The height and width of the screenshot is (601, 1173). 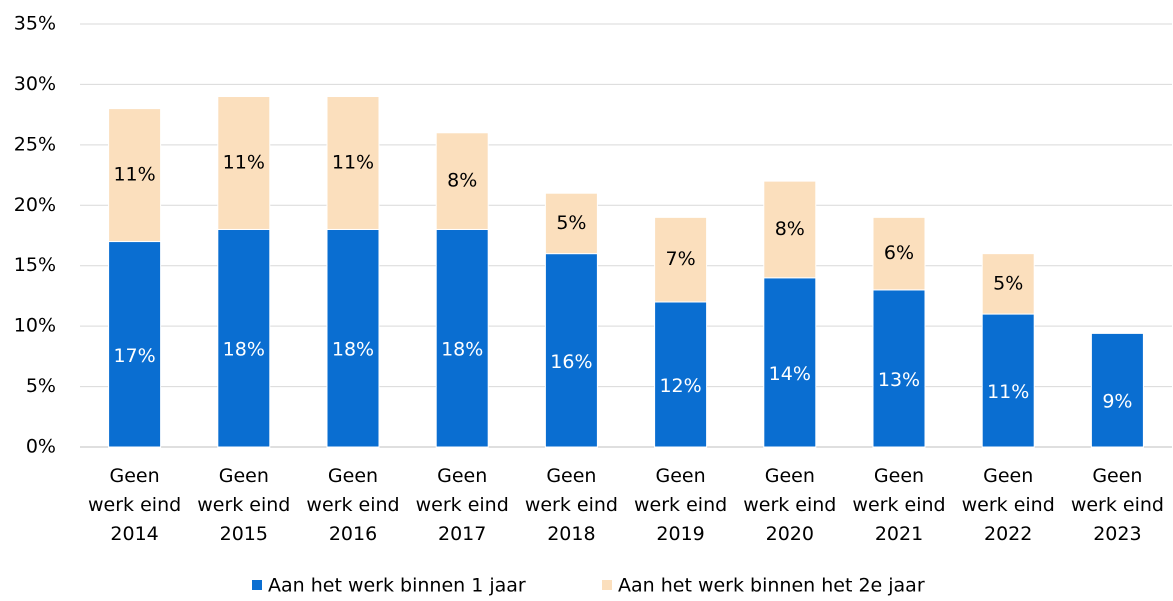 What do you see at coordinates (899, 380) in the screenshot?
I see `data-label: 13%` at bounding box center [899, 380].